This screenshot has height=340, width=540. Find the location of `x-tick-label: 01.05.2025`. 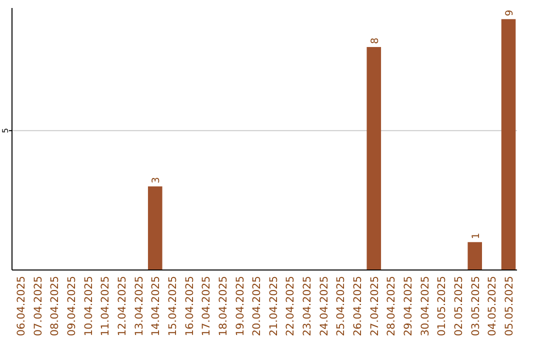

x-tick-label: 01.05.2025 is located at coordinates (442, 306).